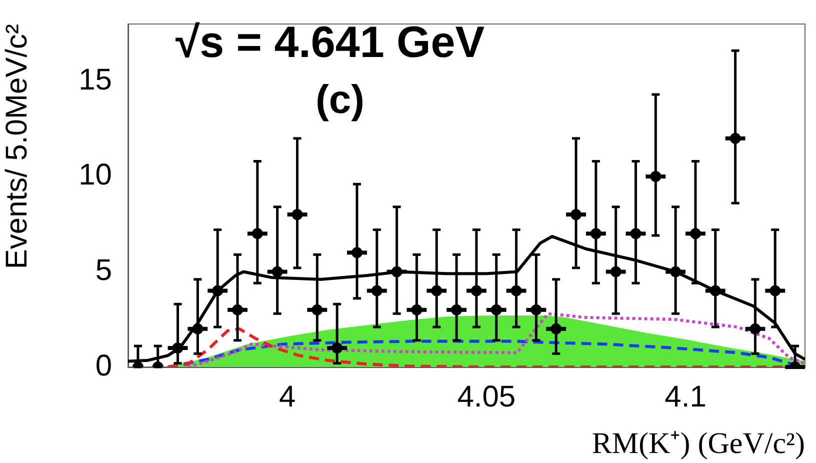 The width and height of the screenshot is (816, 463). What do you see at coordinates (287, 397) in the screenshot?
I see `x-tick-label: 4` at bounding box center [287, 397].